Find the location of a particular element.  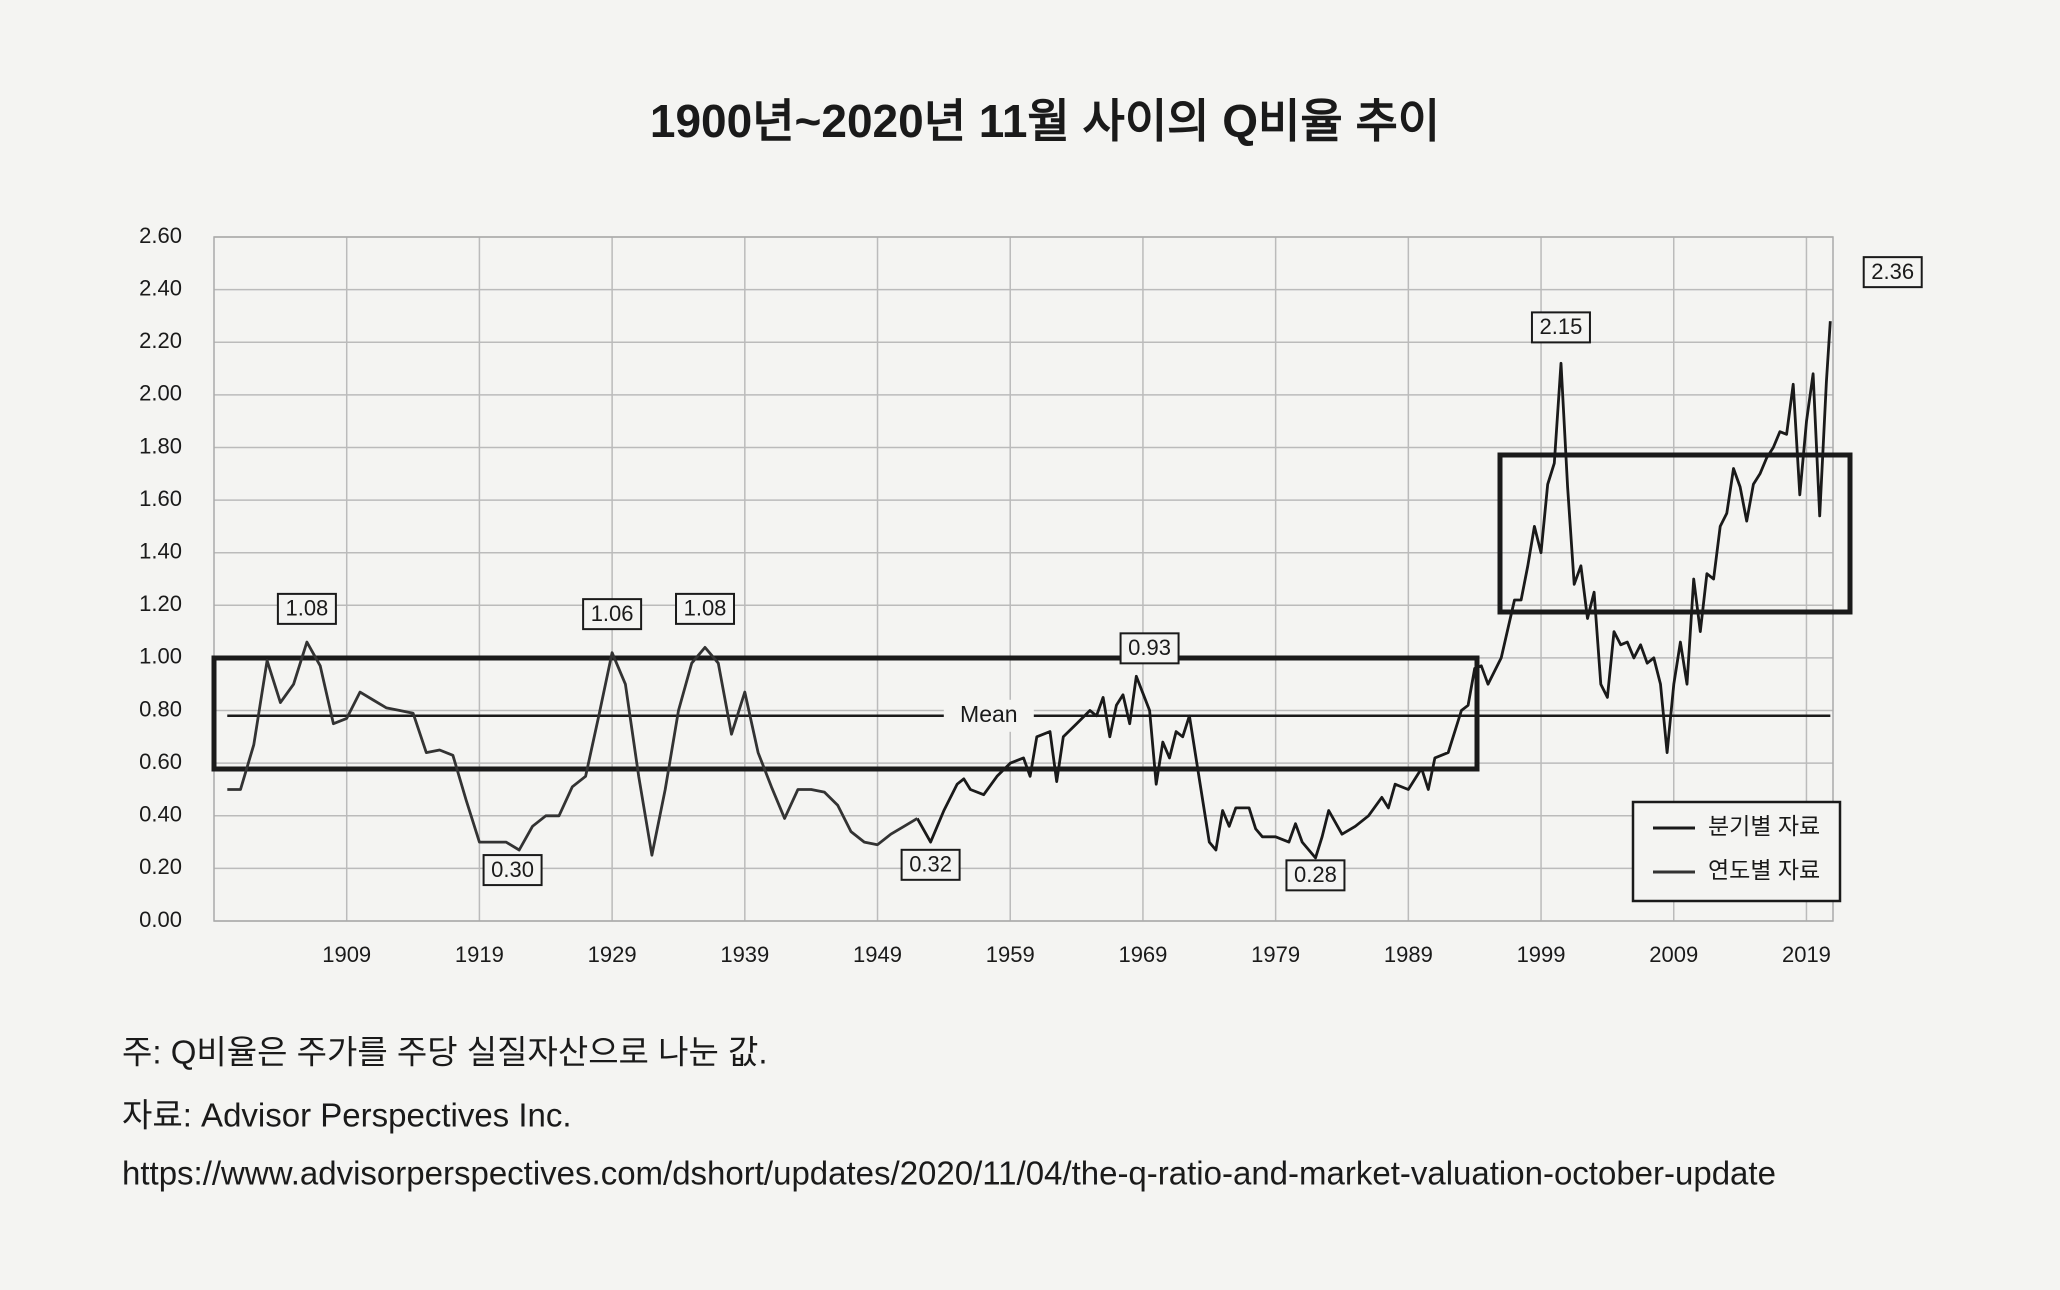

annotation: 1.06 is located at coordinates (612, 614).